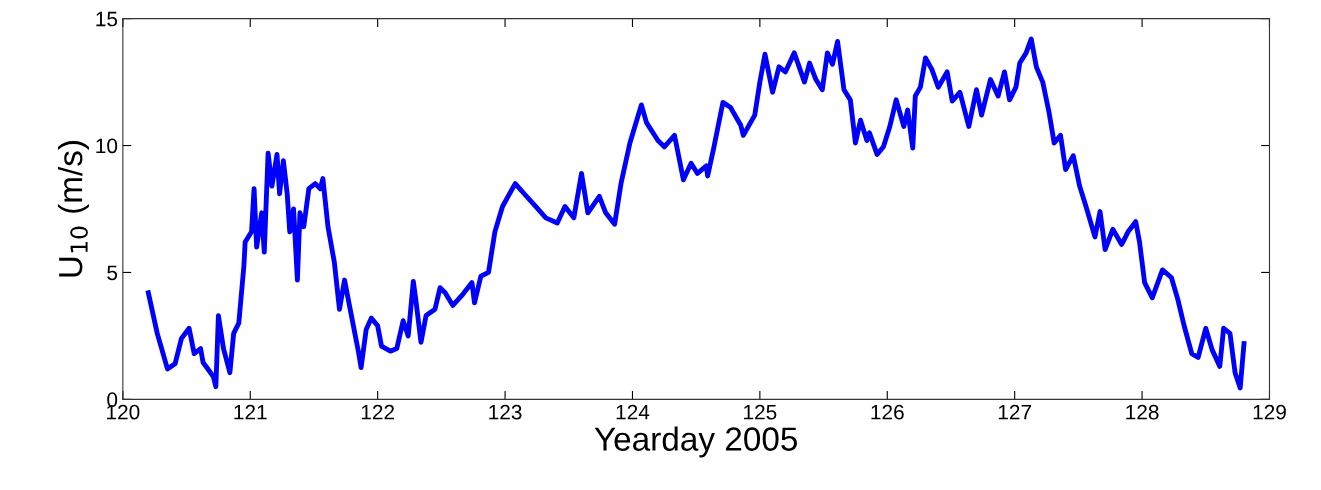 Image resolution: width=1321 pixels, height=490 pixels. What do you see at coordinates (107, 146) in the screenshot?
I see `y-tick-label: 10` at bounding box center [107, 146].